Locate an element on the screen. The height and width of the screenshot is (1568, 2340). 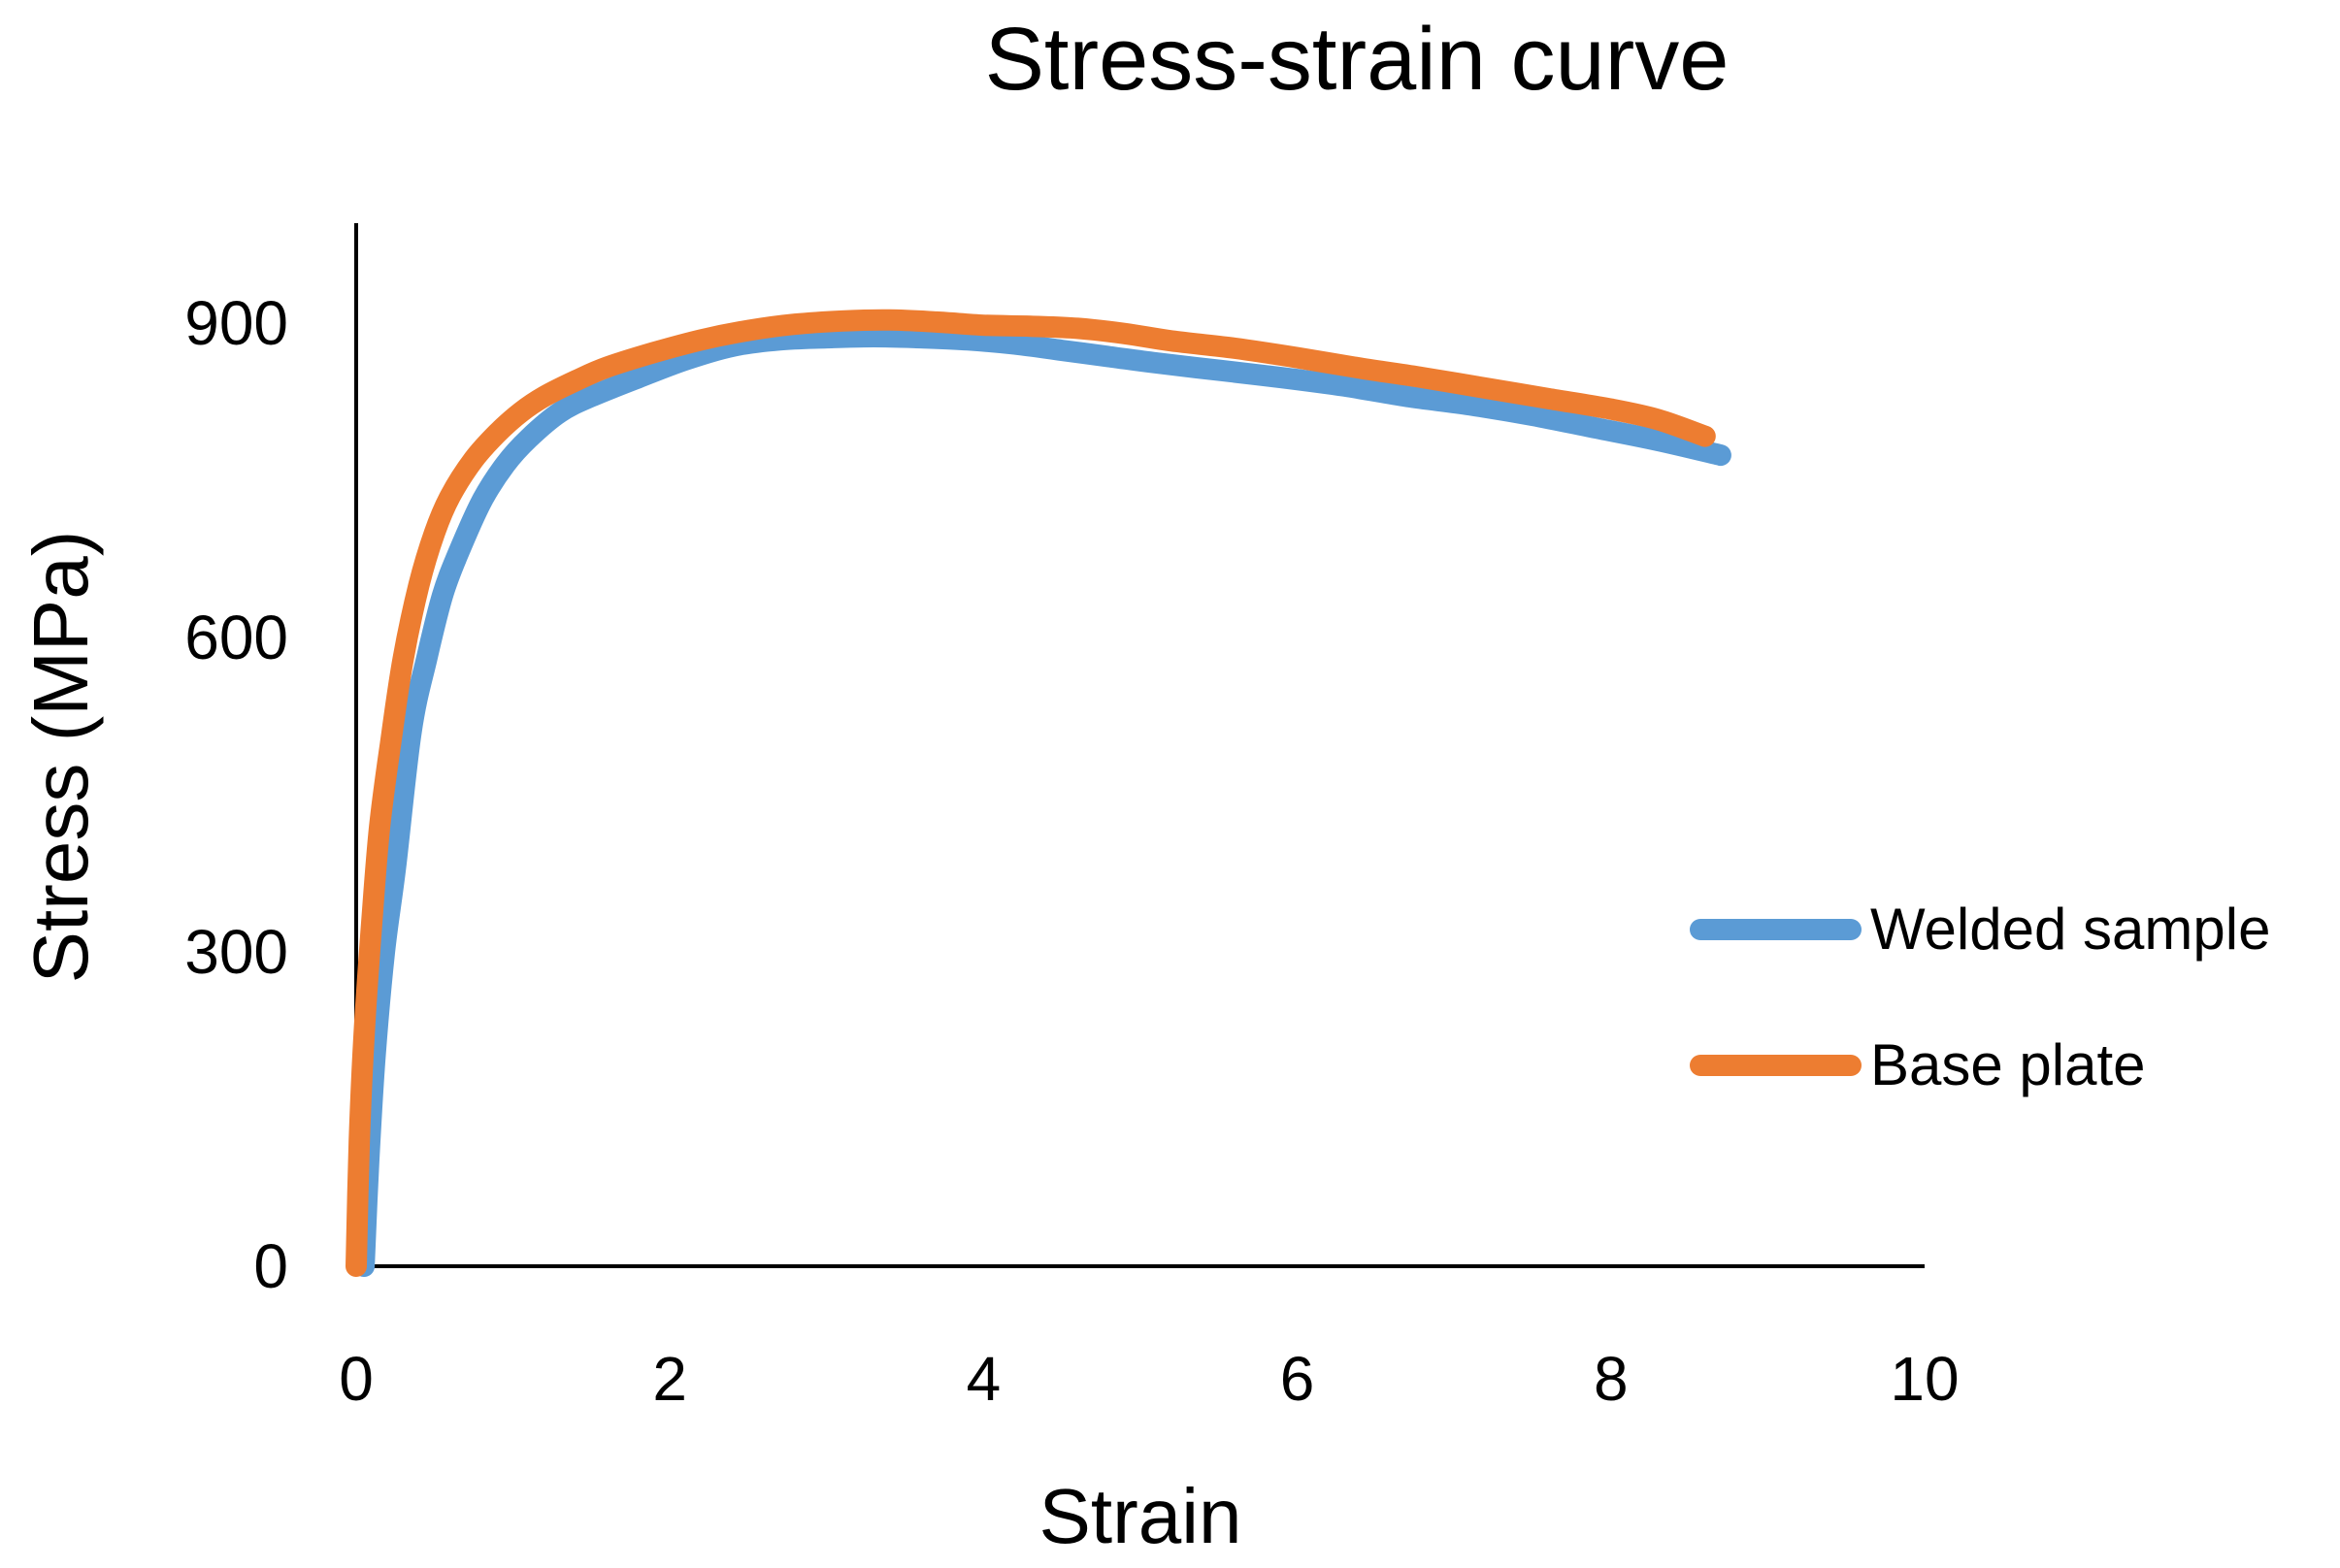
x-tick-labels: 0 2 4 6 8 10 is located at coordinates (1149, 1379).